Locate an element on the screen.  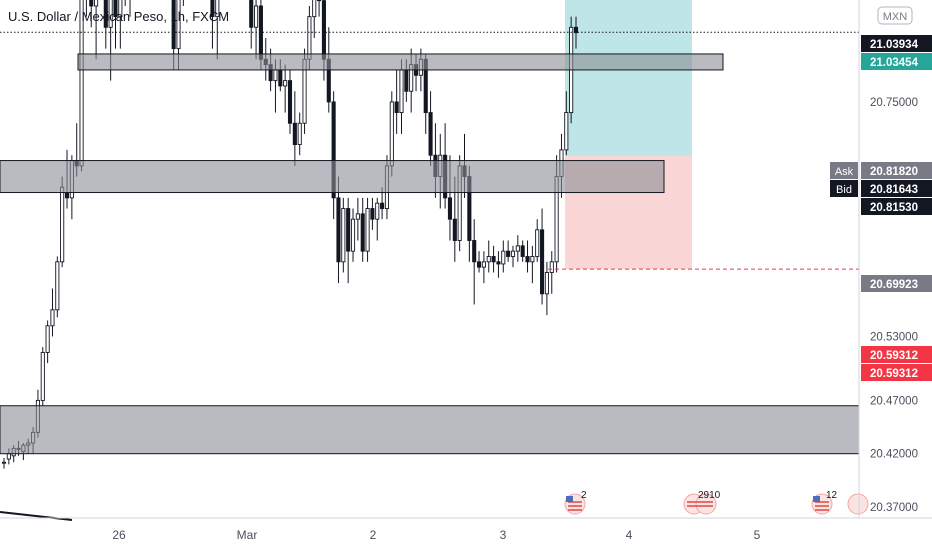
profit-zone is located at coordinates (628, 78).